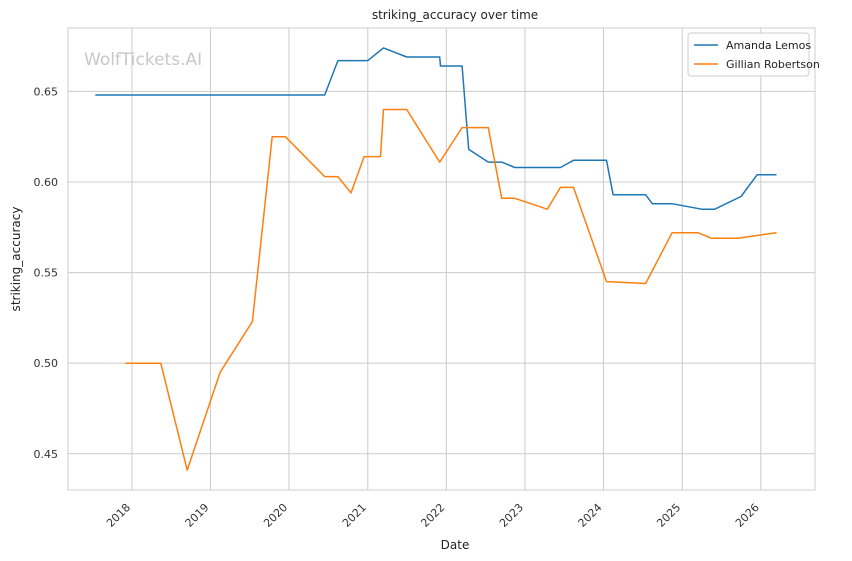  What do you see at coordinates (768, 45) in the screenshot?
I see `legend-label-amanda-lemos: Amanda Lemos` at bounding box center [768, 45].